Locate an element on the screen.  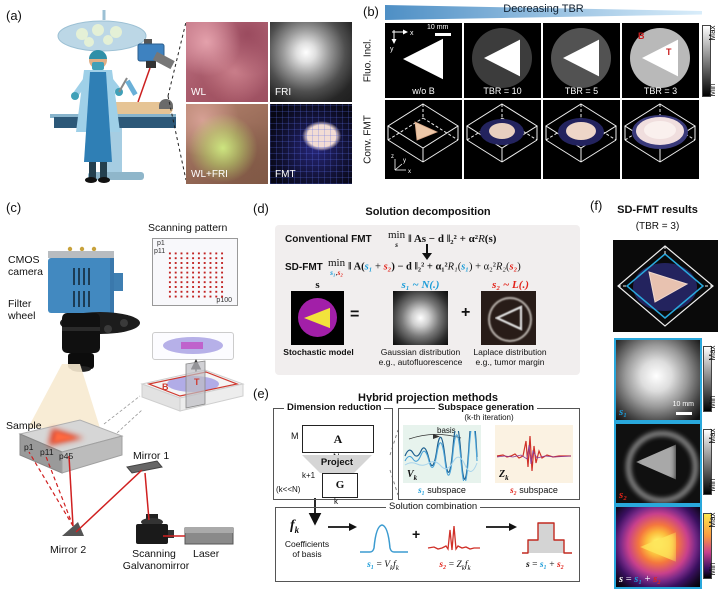
sd-fmt-3d-wireframe is located at coordinates (665, 286).